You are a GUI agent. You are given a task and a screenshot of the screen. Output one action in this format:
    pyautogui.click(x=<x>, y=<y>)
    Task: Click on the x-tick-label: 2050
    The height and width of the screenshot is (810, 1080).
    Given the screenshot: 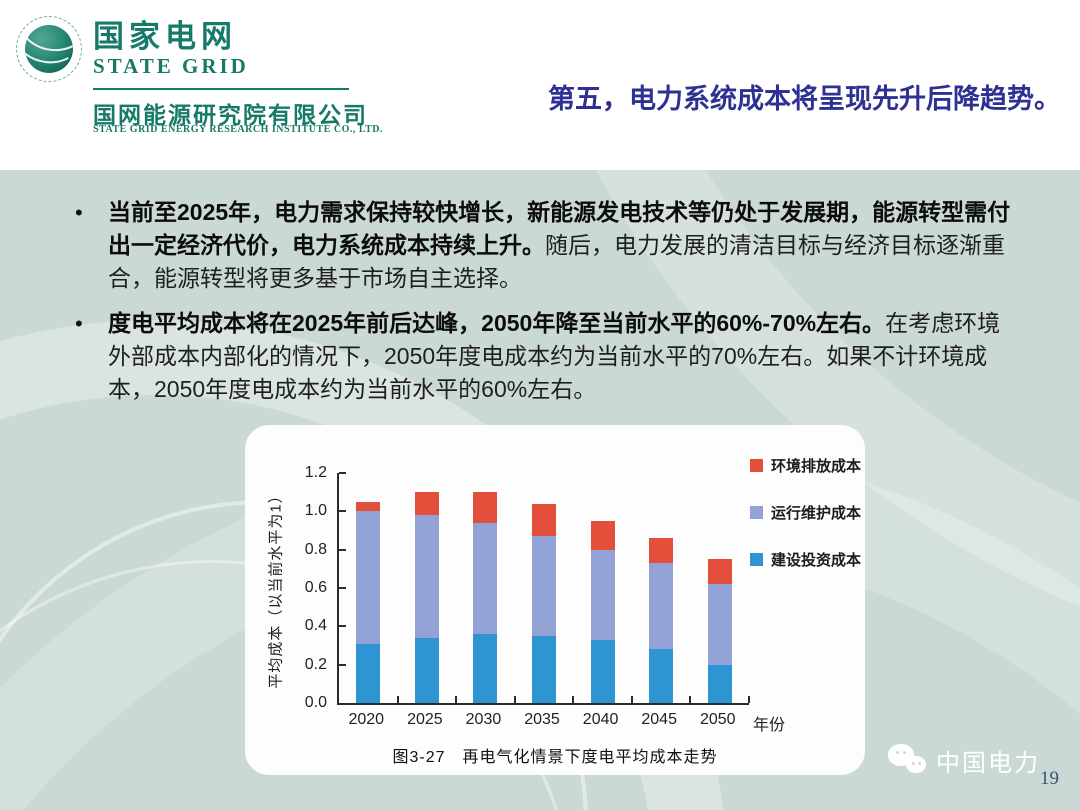 What is the action you would take?
    pyautogui.click(x=717, y=719)
    